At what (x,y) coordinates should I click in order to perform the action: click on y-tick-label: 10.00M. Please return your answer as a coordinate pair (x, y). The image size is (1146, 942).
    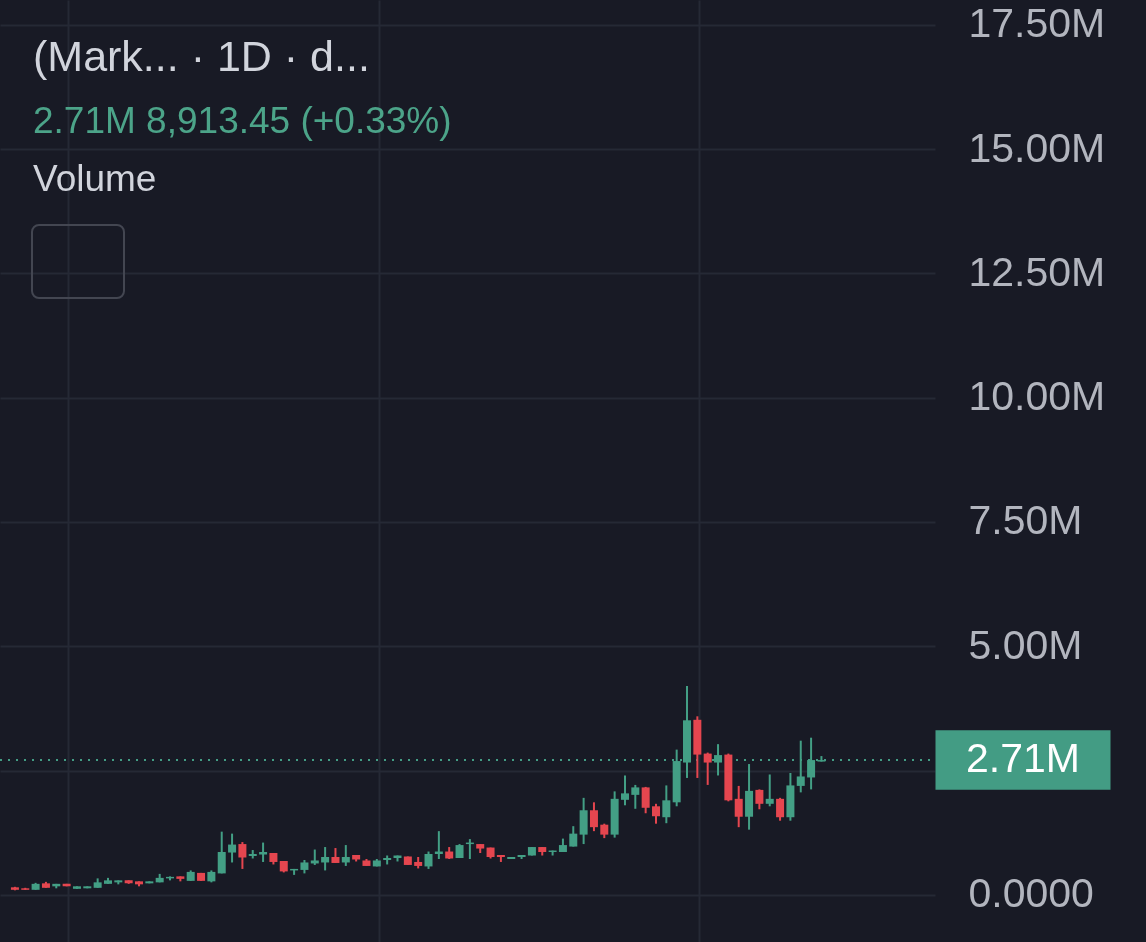
    Looking at the image, I should click on (1037, 396).